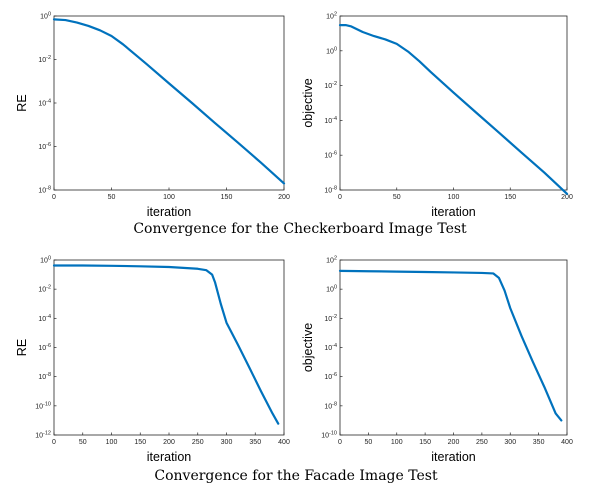  I want to click on y-tick-label: 10⁻¹², so click(43, 435).